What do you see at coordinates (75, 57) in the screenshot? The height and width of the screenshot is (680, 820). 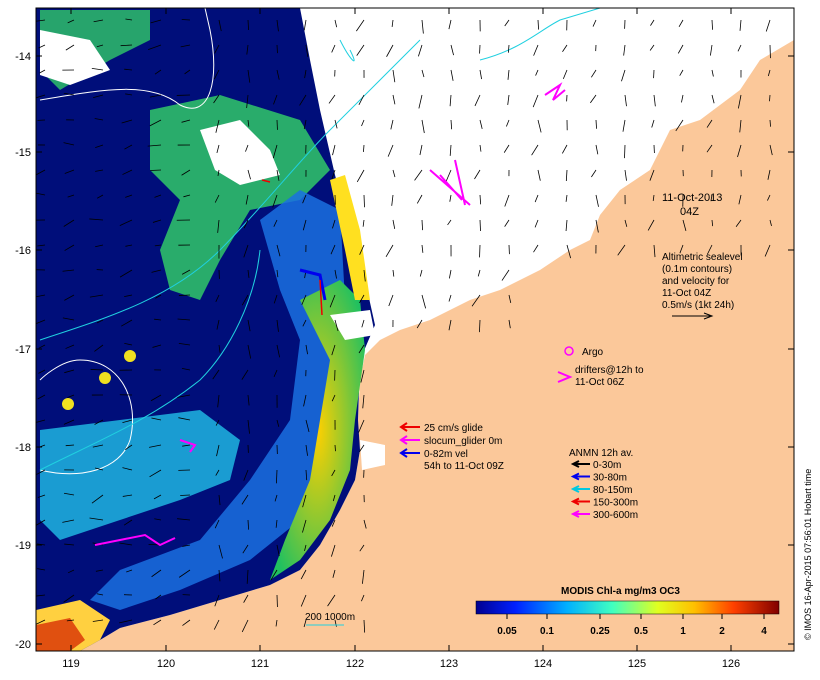 I see `cloud-patch` at bounding box center [75, 57].